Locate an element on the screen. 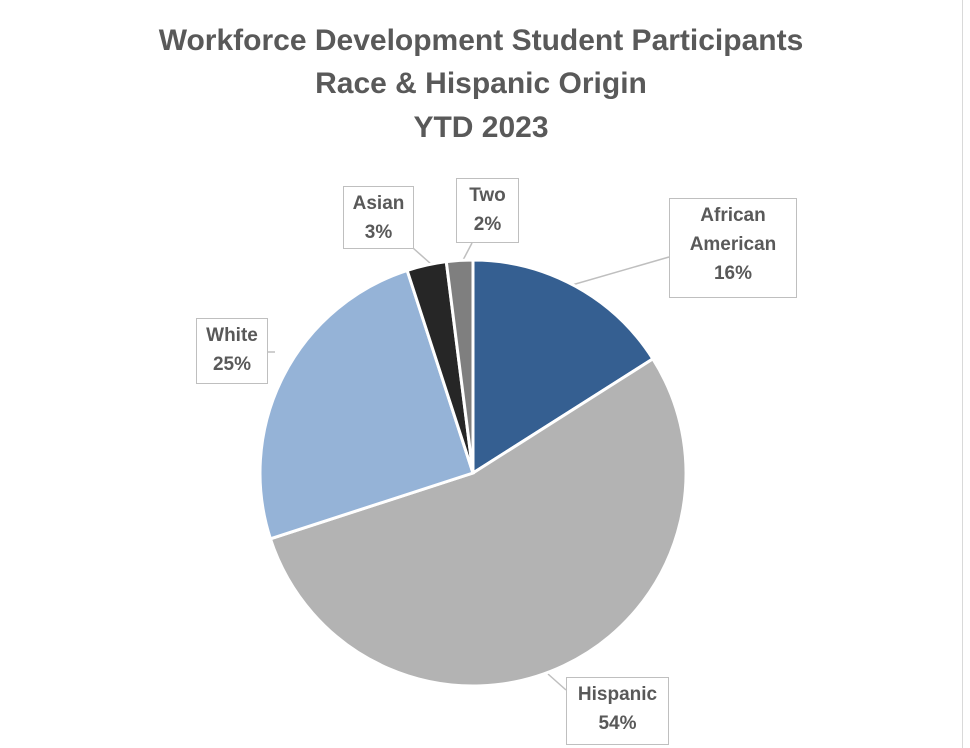 Image resolution: width=970 pixels, height=748 pixels. label-african-american: African American 16% is located at coordinates (733, 248).